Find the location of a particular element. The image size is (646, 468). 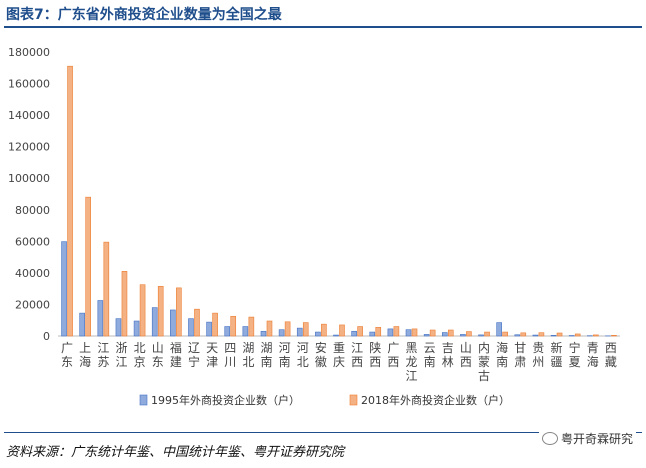

x-tick-label: 庆 is located at coordinates (339, 362).